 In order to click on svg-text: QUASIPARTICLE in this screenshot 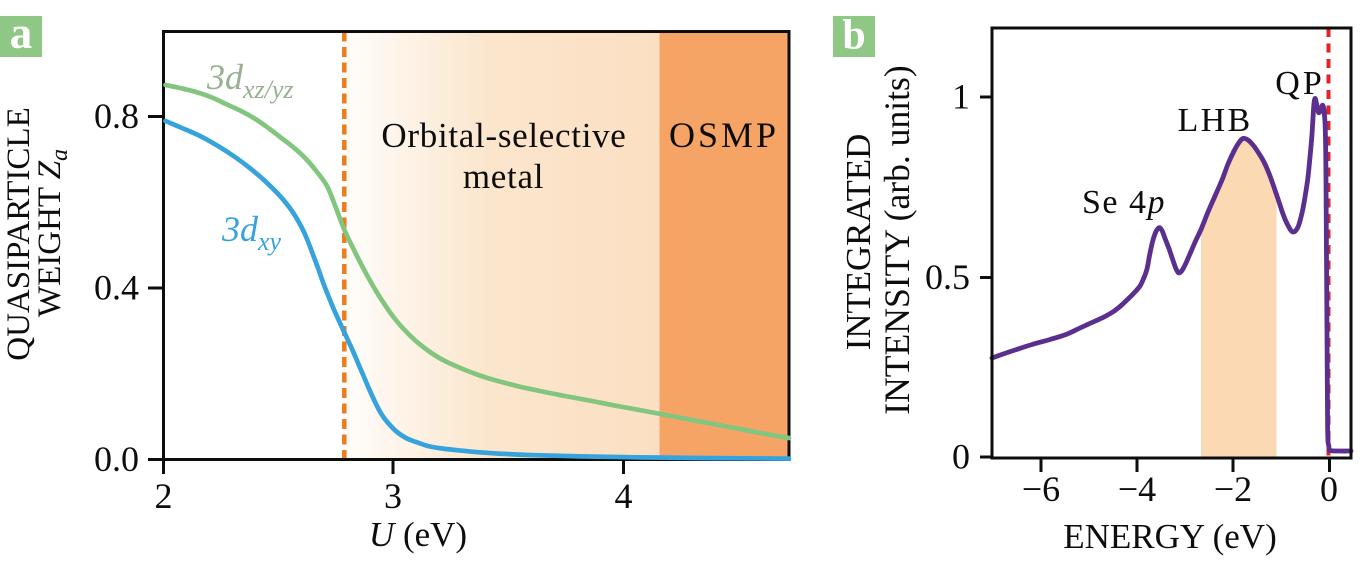, I will do `click(19, 234)`.